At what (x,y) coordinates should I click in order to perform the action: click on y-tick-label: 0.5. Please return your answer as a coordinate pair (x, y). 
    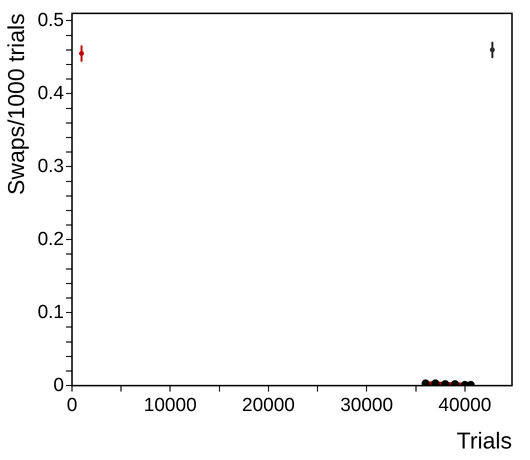
    Looking at the image, I should click on (51, 20).